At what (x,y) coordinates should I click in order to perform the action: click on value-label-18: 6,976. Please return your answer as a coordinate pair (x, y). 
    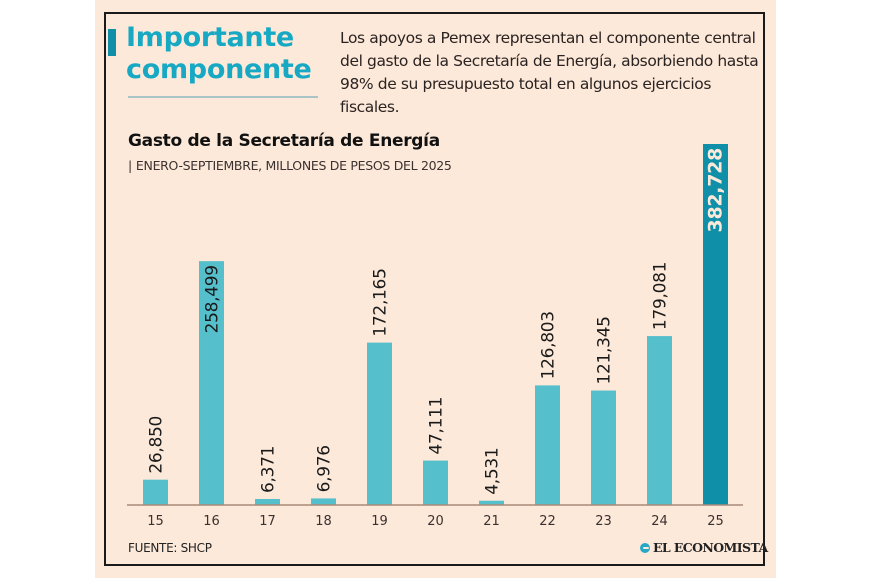
    Looking at the image, I should click on (325, 468).